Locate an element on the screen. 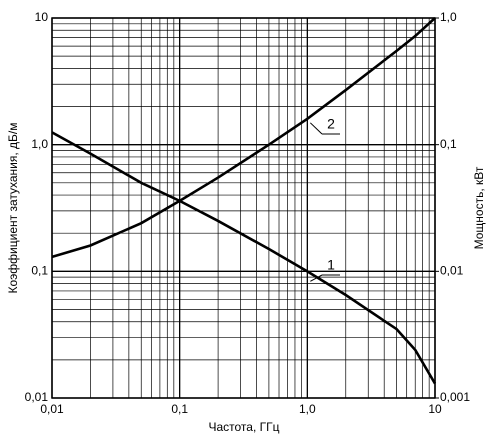 The height and width of the screenshot is (445, 493). y-tick-label: 1,0 is located at coordinates (39, 144).